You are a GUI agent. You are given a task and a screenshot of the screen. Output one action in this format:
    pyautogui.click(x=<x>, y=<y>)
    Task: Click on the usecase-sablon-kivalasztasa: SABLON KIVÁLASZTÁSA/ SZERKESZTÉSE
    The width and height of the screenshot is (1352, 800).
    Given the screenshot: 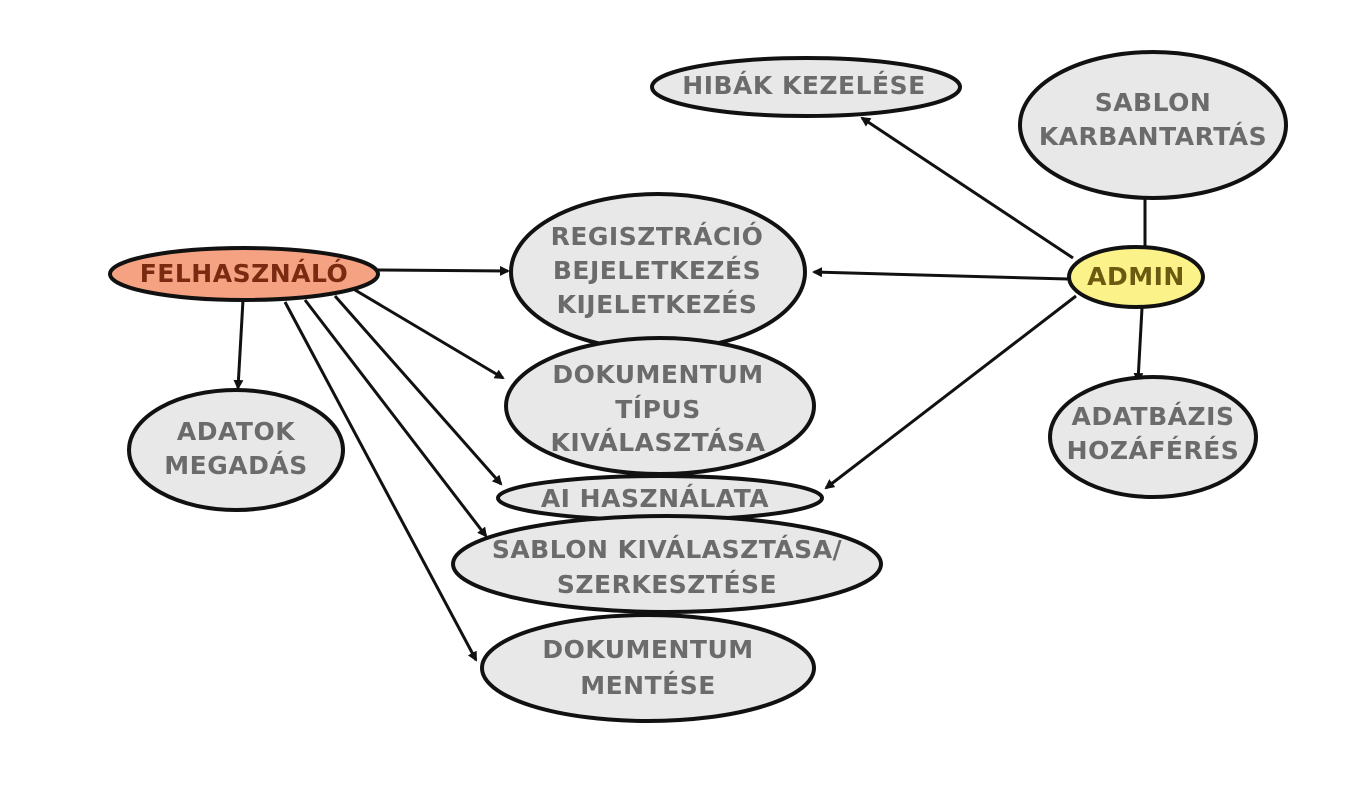 What is the action you would take?
    pyautogui.click(x=667, y=564)
    